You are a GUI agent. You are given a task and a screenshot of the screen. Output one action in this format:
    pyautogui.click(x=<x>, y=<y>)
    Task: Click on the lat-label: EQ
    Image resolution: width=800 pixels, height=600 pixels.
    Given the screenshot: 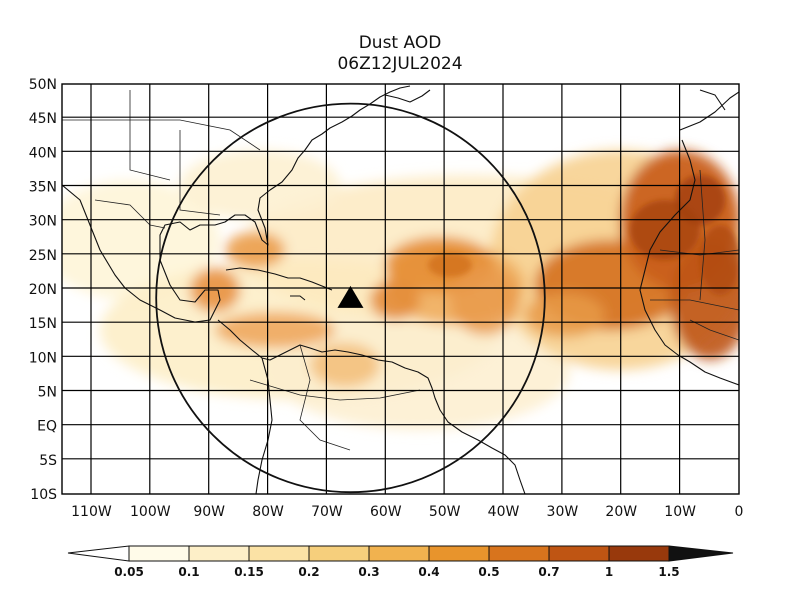 What is the action you would take?
    pyautogui.click(x=47, y=427)
    